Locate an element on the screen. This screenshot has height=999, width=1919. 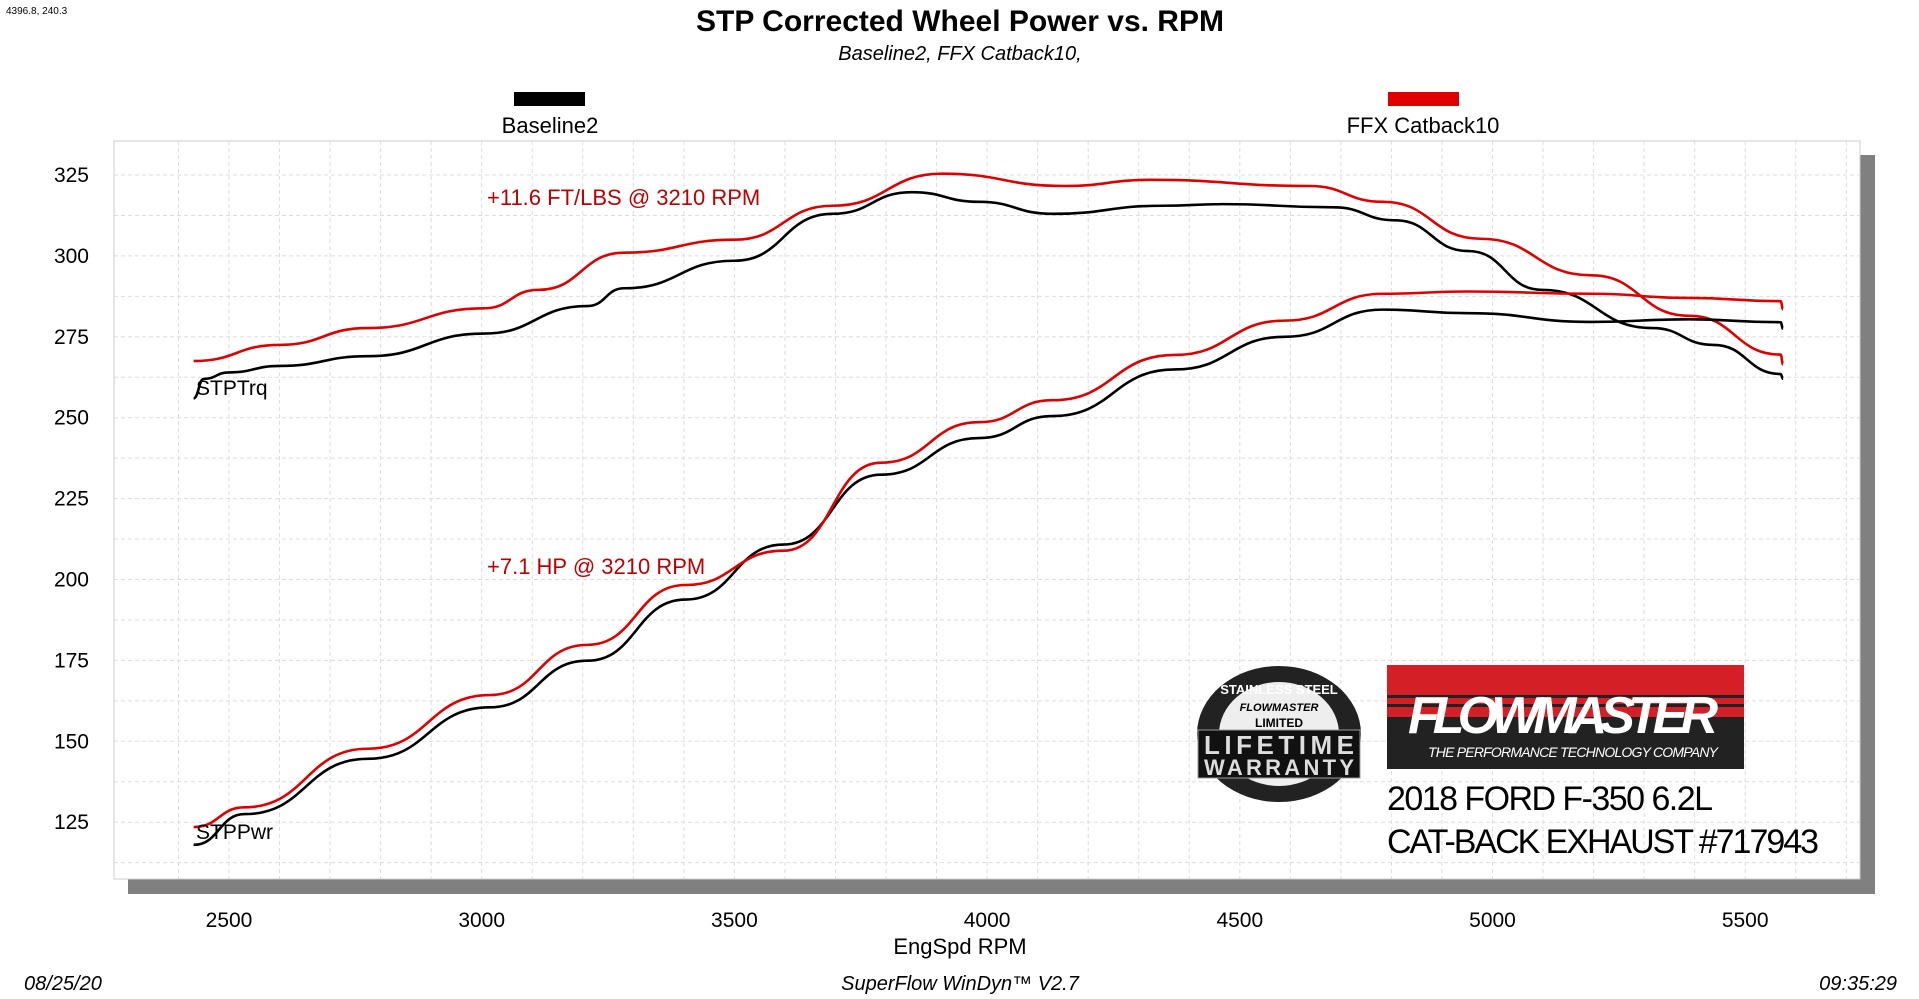
y-tick-label: 125 is located at coordinates (71, 822).